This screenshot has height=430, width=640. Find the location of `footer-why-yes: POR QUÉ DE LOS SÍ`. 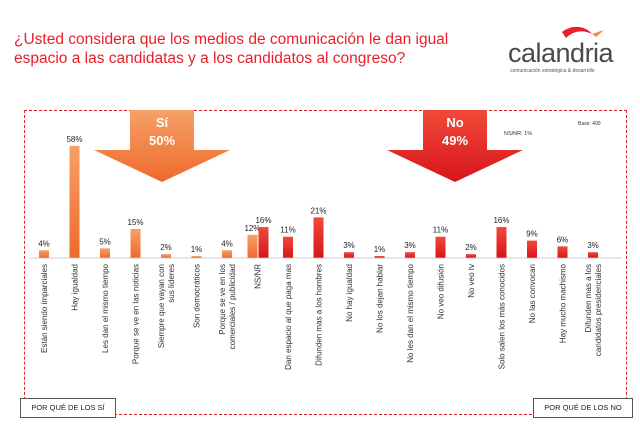

footer-why-yes: POR QUÉ DE LOS SÍ is located at coordinates (68, 408).